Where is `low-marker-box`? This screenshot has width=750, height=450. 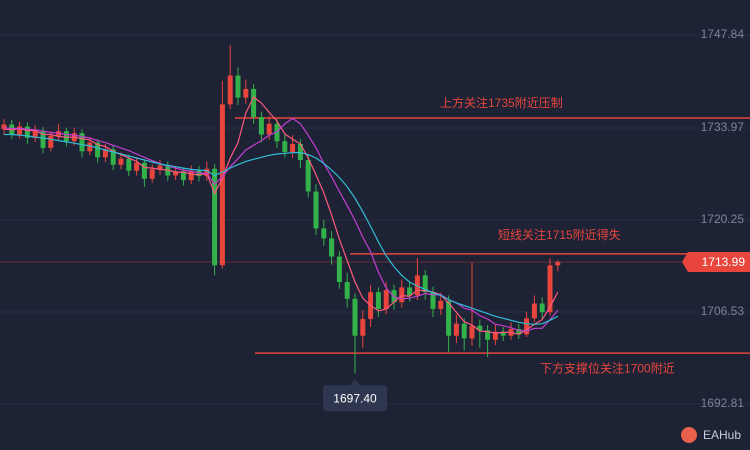 low-marker-box is located at coordinates (355, 398).